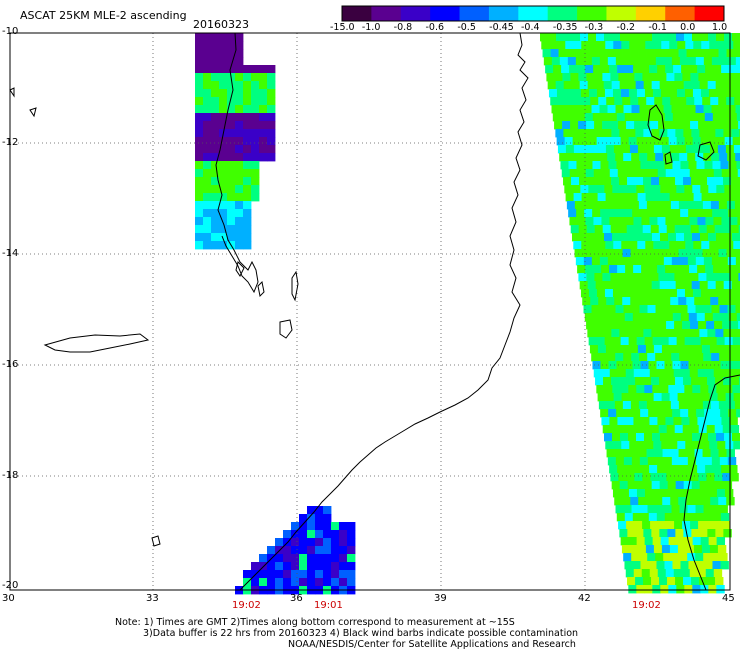 The height and width of the screenshot is (650, 740). Describe the element at coordinates (621, 13) in the screenshot. I see `colorbar-segment` at that location.